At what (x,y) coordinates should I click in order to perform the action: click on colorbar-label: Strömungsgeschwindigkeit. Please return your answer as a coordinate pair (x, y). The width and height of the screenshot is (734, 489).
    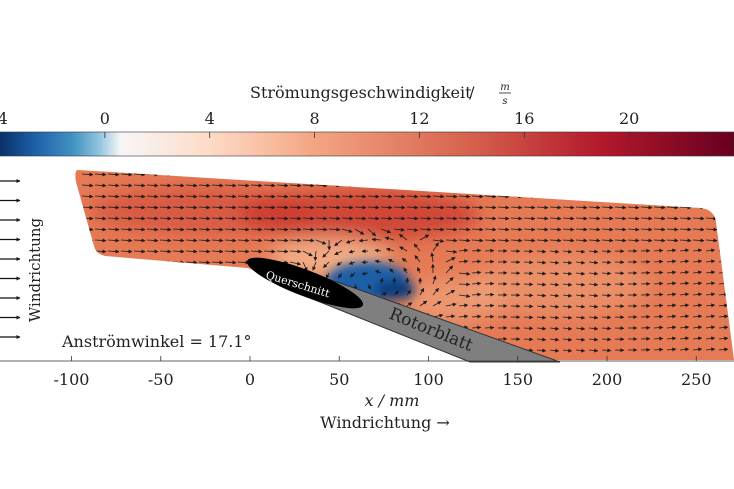
    Looking at the image, I should click on (361, 92).